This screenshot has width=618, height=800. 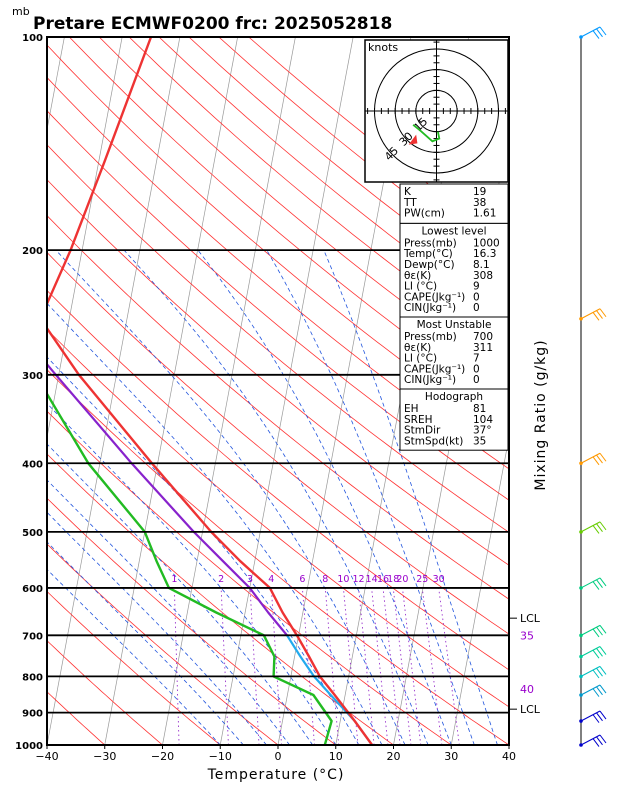 I want to click on pressure-tick-label: 200, so click(x=32, y=251).